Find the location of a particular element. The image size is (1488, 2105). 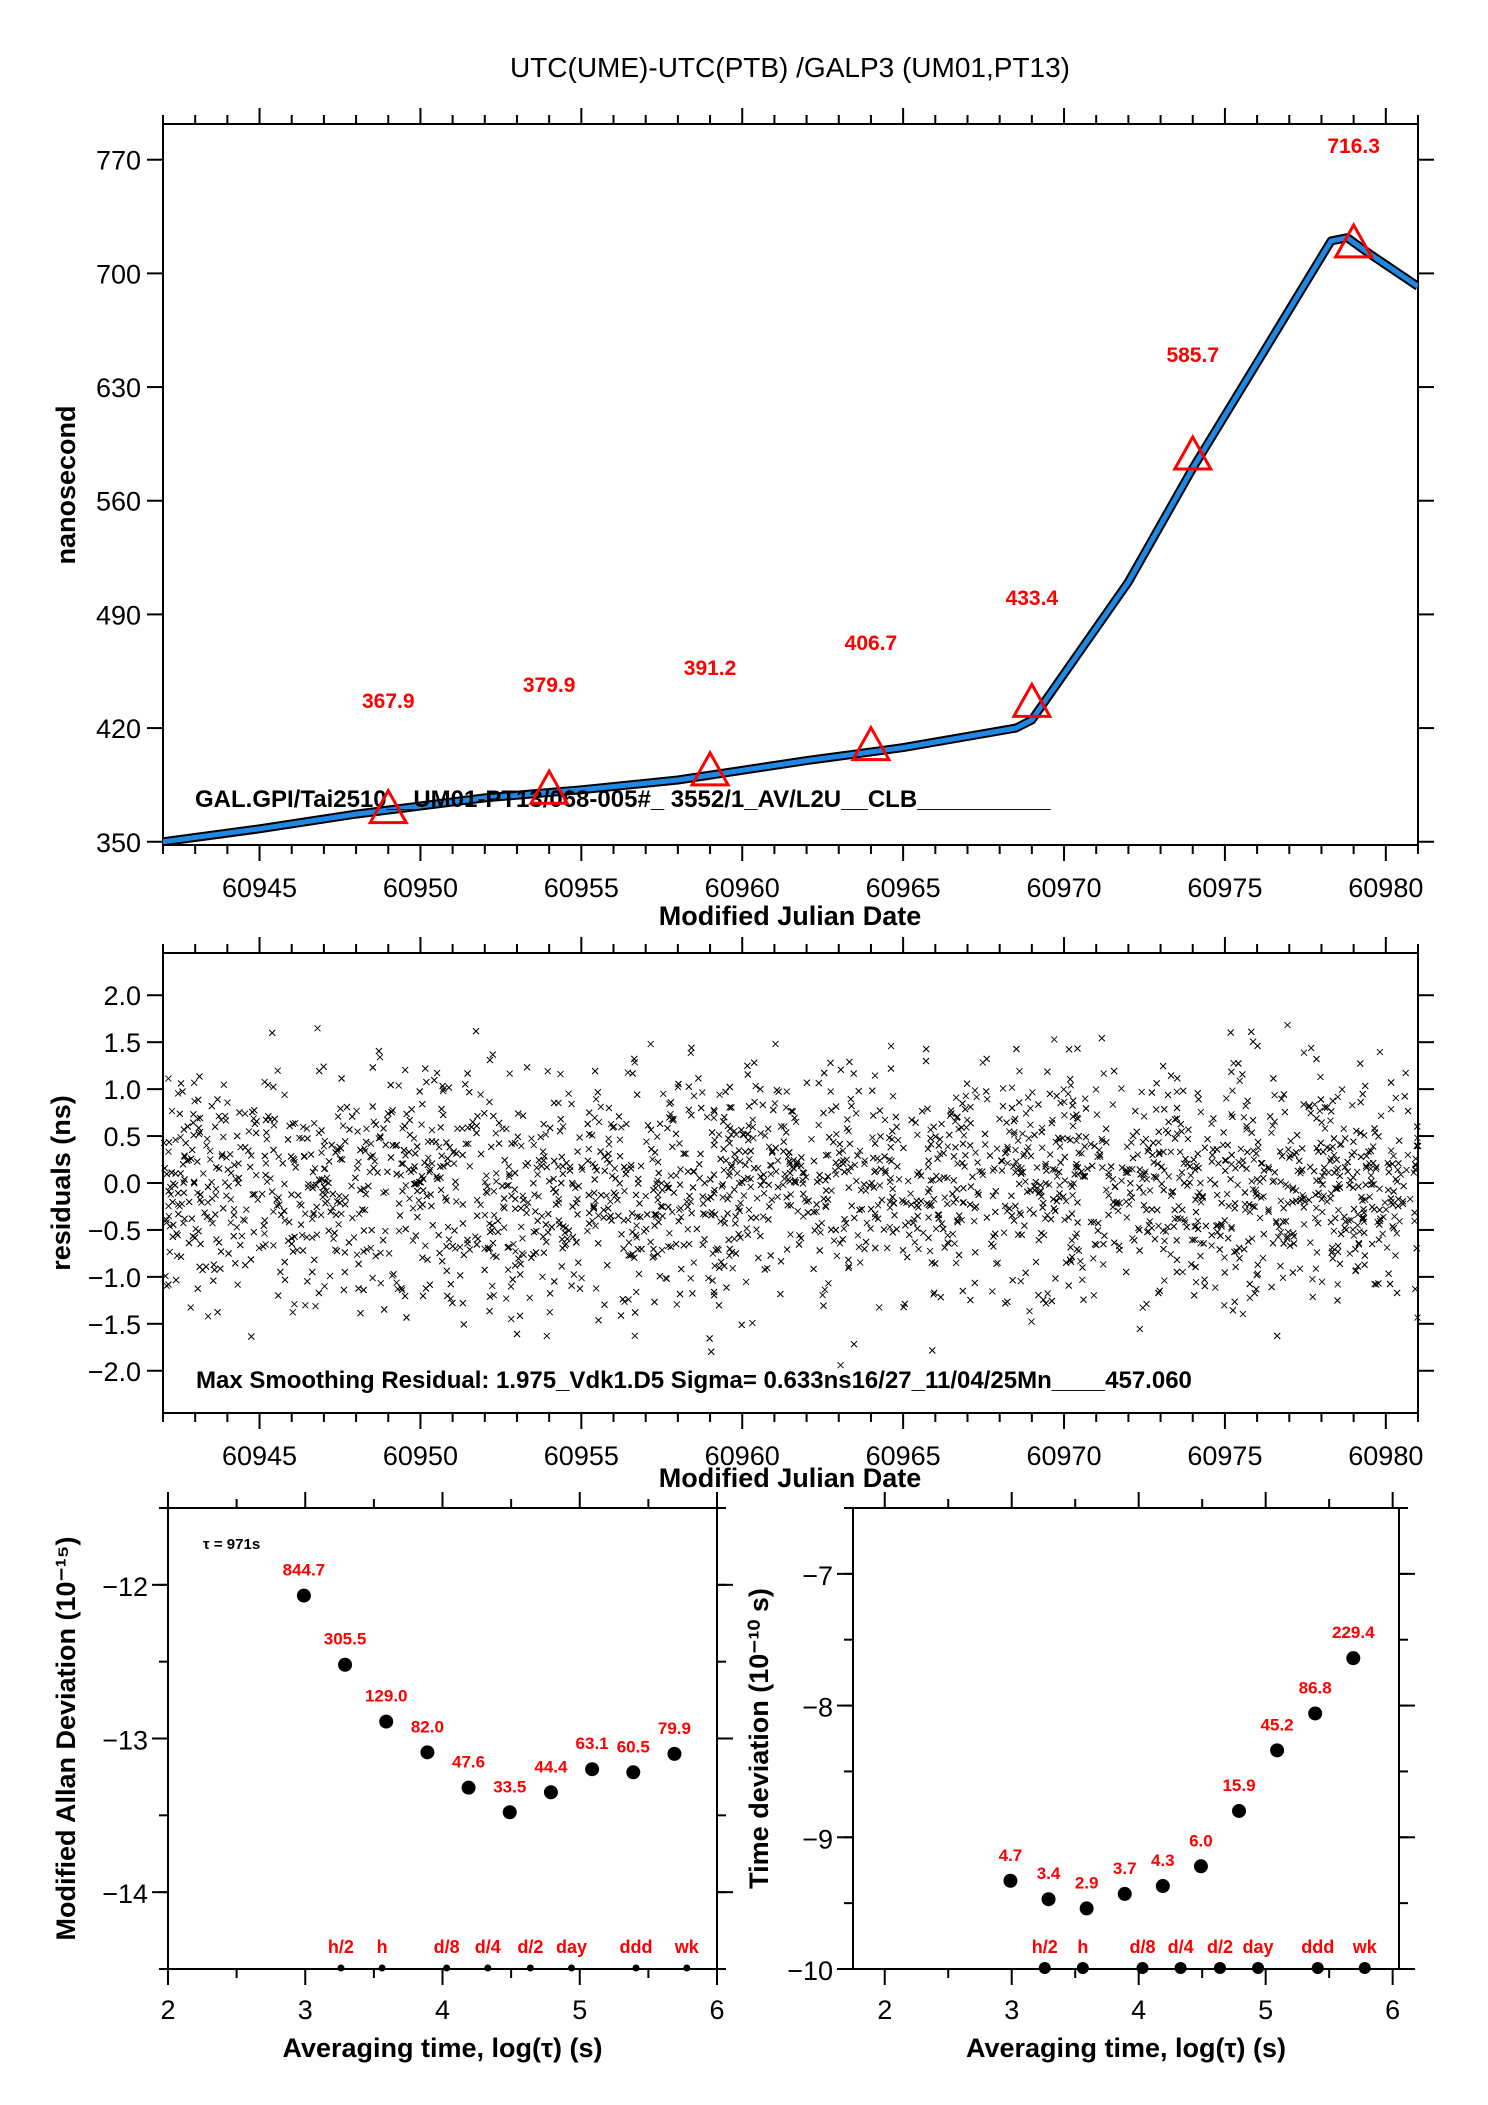

triangle-marker is located at coordinates (871, 743).